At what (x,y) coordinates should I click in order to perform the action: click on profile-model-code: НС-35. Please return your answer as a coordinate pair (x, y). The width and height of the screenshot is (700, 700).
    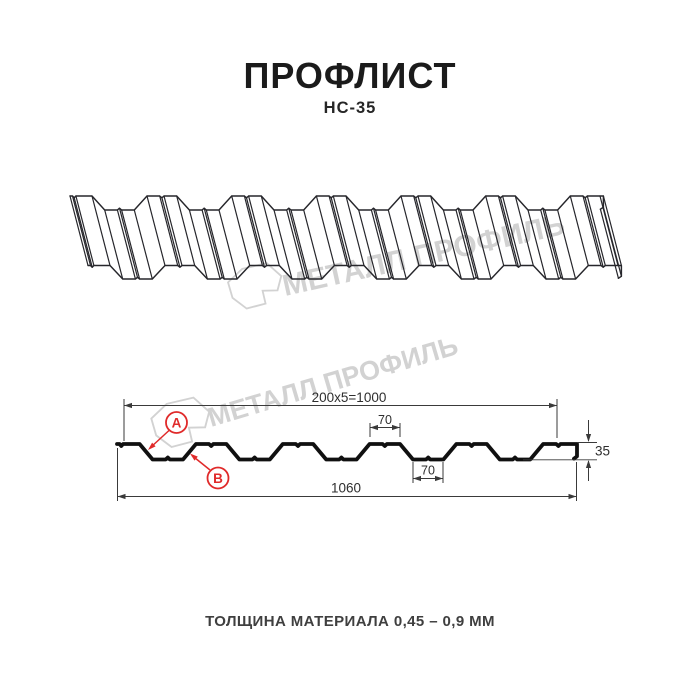
    Looking at the image, I should click on (350, 108).